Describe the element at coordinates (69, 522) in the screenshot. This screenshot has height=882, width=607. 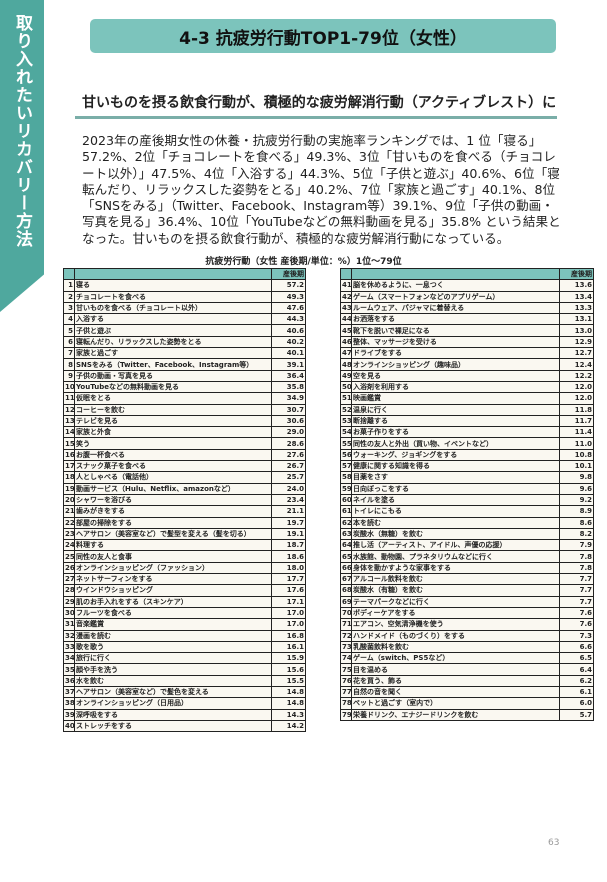
I see `rank-cell: 22` at that location.